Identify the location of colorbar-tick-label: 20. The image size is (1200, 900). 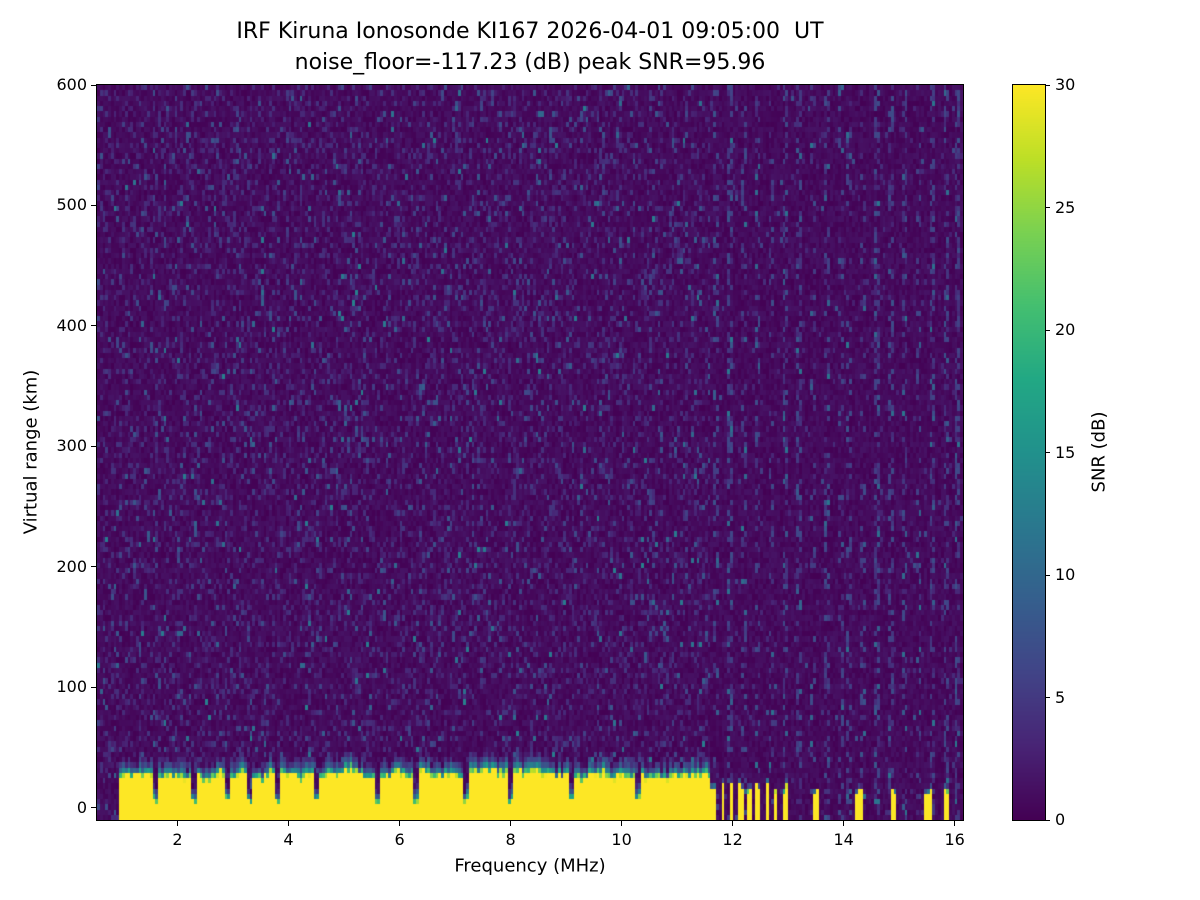
(1065, 329).